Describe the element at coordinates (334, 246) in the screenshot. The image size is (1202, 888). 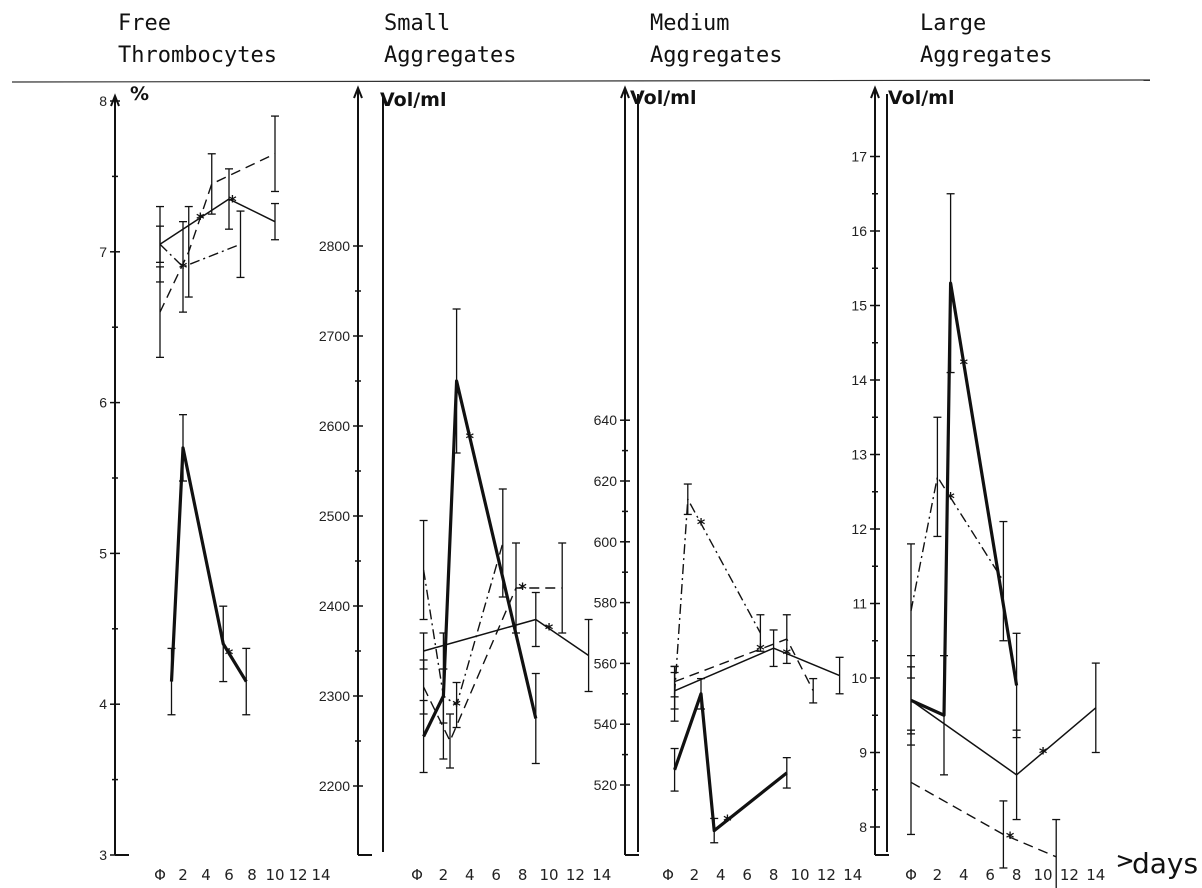
I see `y-tick-label-1-6: 2800` at that location.